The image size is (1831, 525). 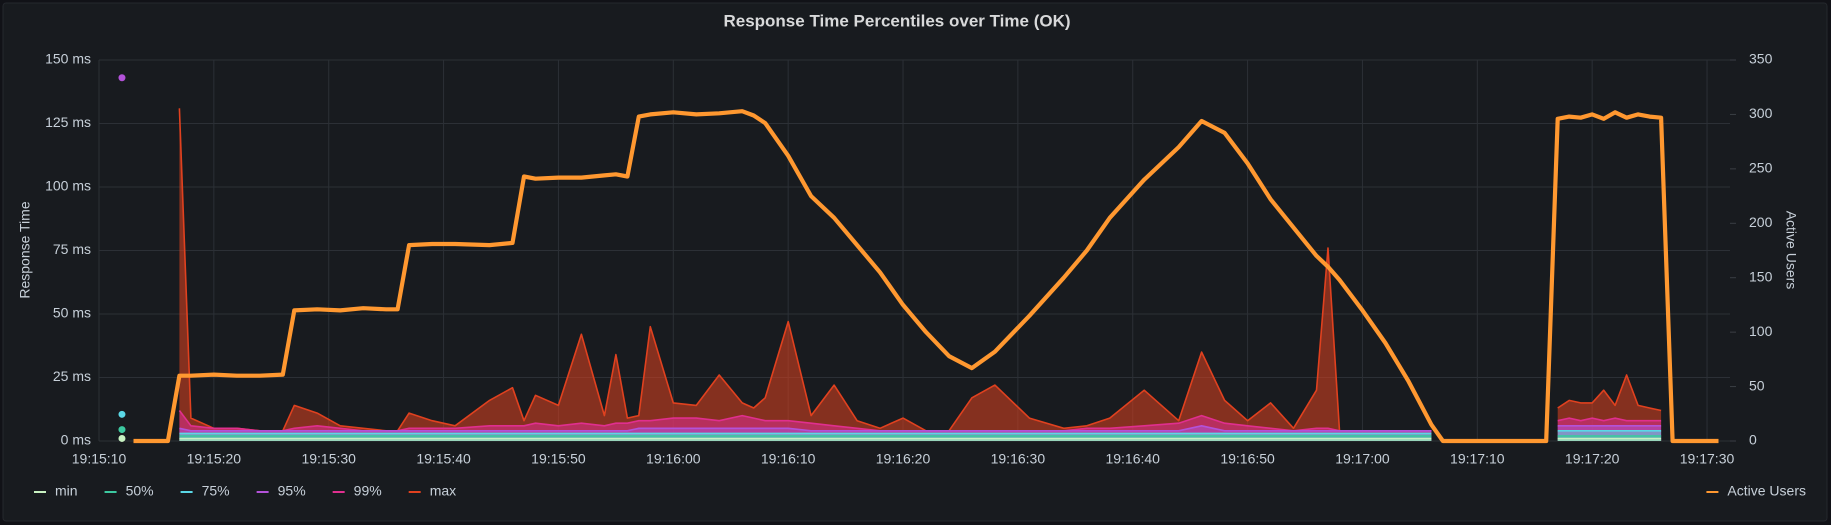 What do you see at coordinates (68, 59) in the screenshot?
I see `y-tick-label: 150 ms` at bounding box center [68, 59].